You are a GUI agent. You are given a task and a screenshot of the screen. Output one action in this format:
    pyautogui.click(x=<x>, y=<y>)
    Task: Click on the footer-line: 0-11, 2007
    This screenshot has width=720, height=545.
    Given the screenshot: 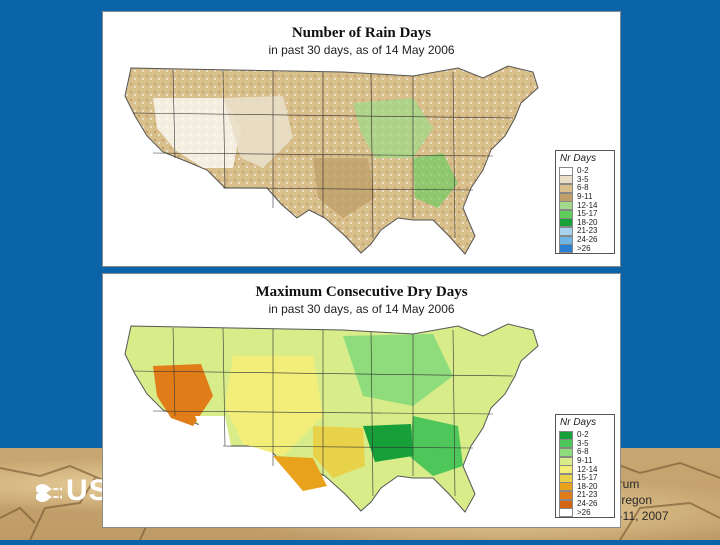 What is the action you would take?
    pyautogui.click(x=640, y=516)
    